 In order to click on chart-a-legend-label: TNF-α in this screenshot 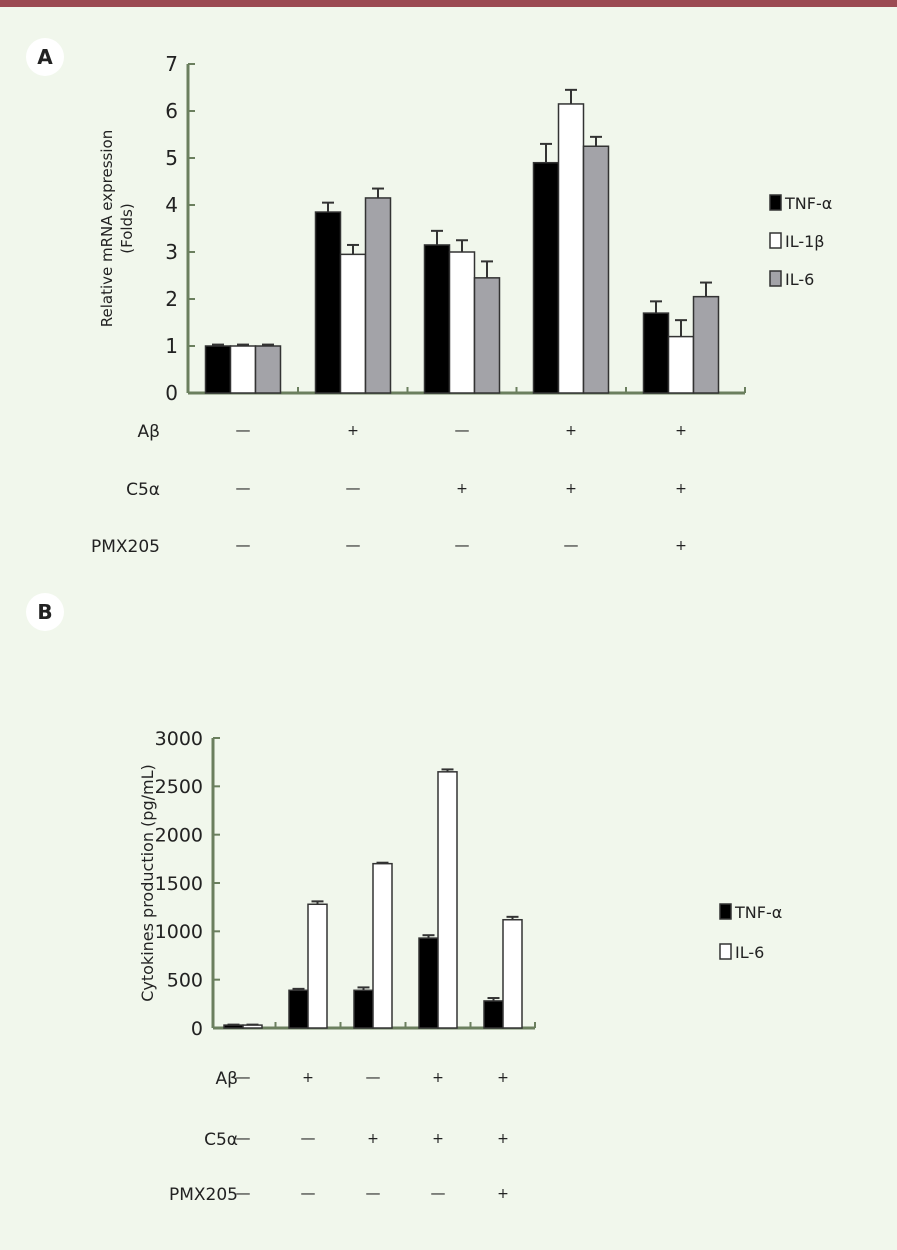, I will do `click(808, 203)`.